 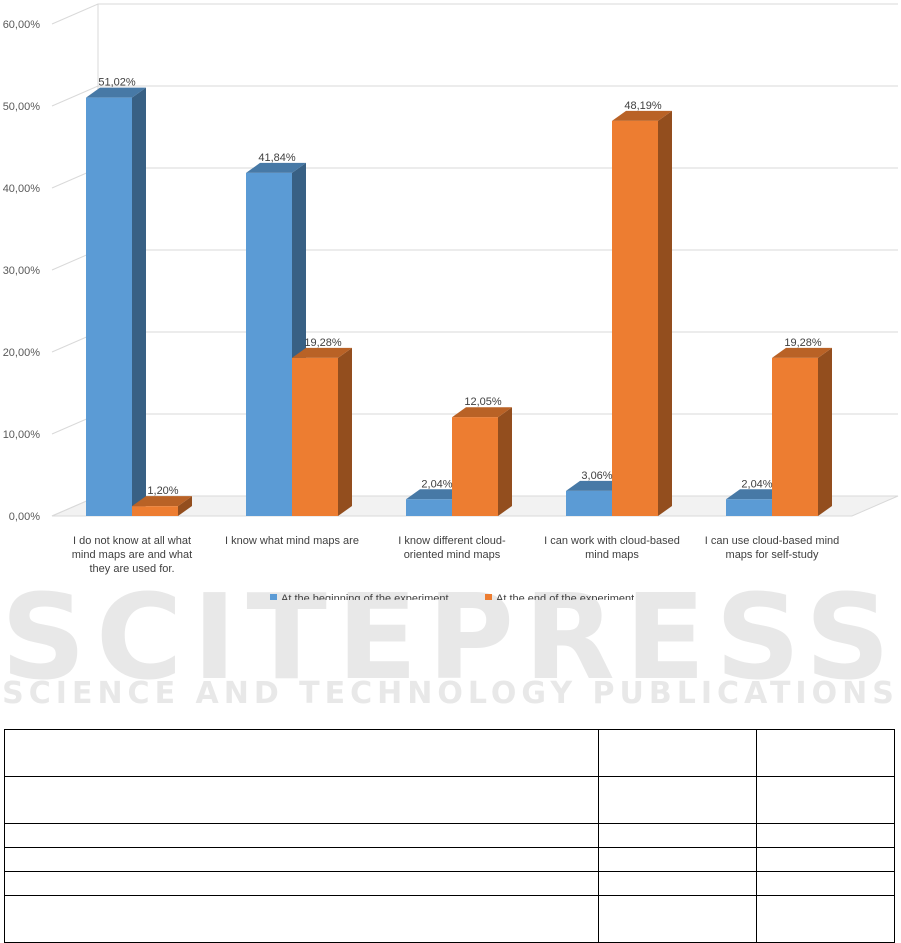 What do you see at coordinates (24, 517) in the screenshot?
I see `y-tick-label: 0,00%` at bounding box center [24, 517].